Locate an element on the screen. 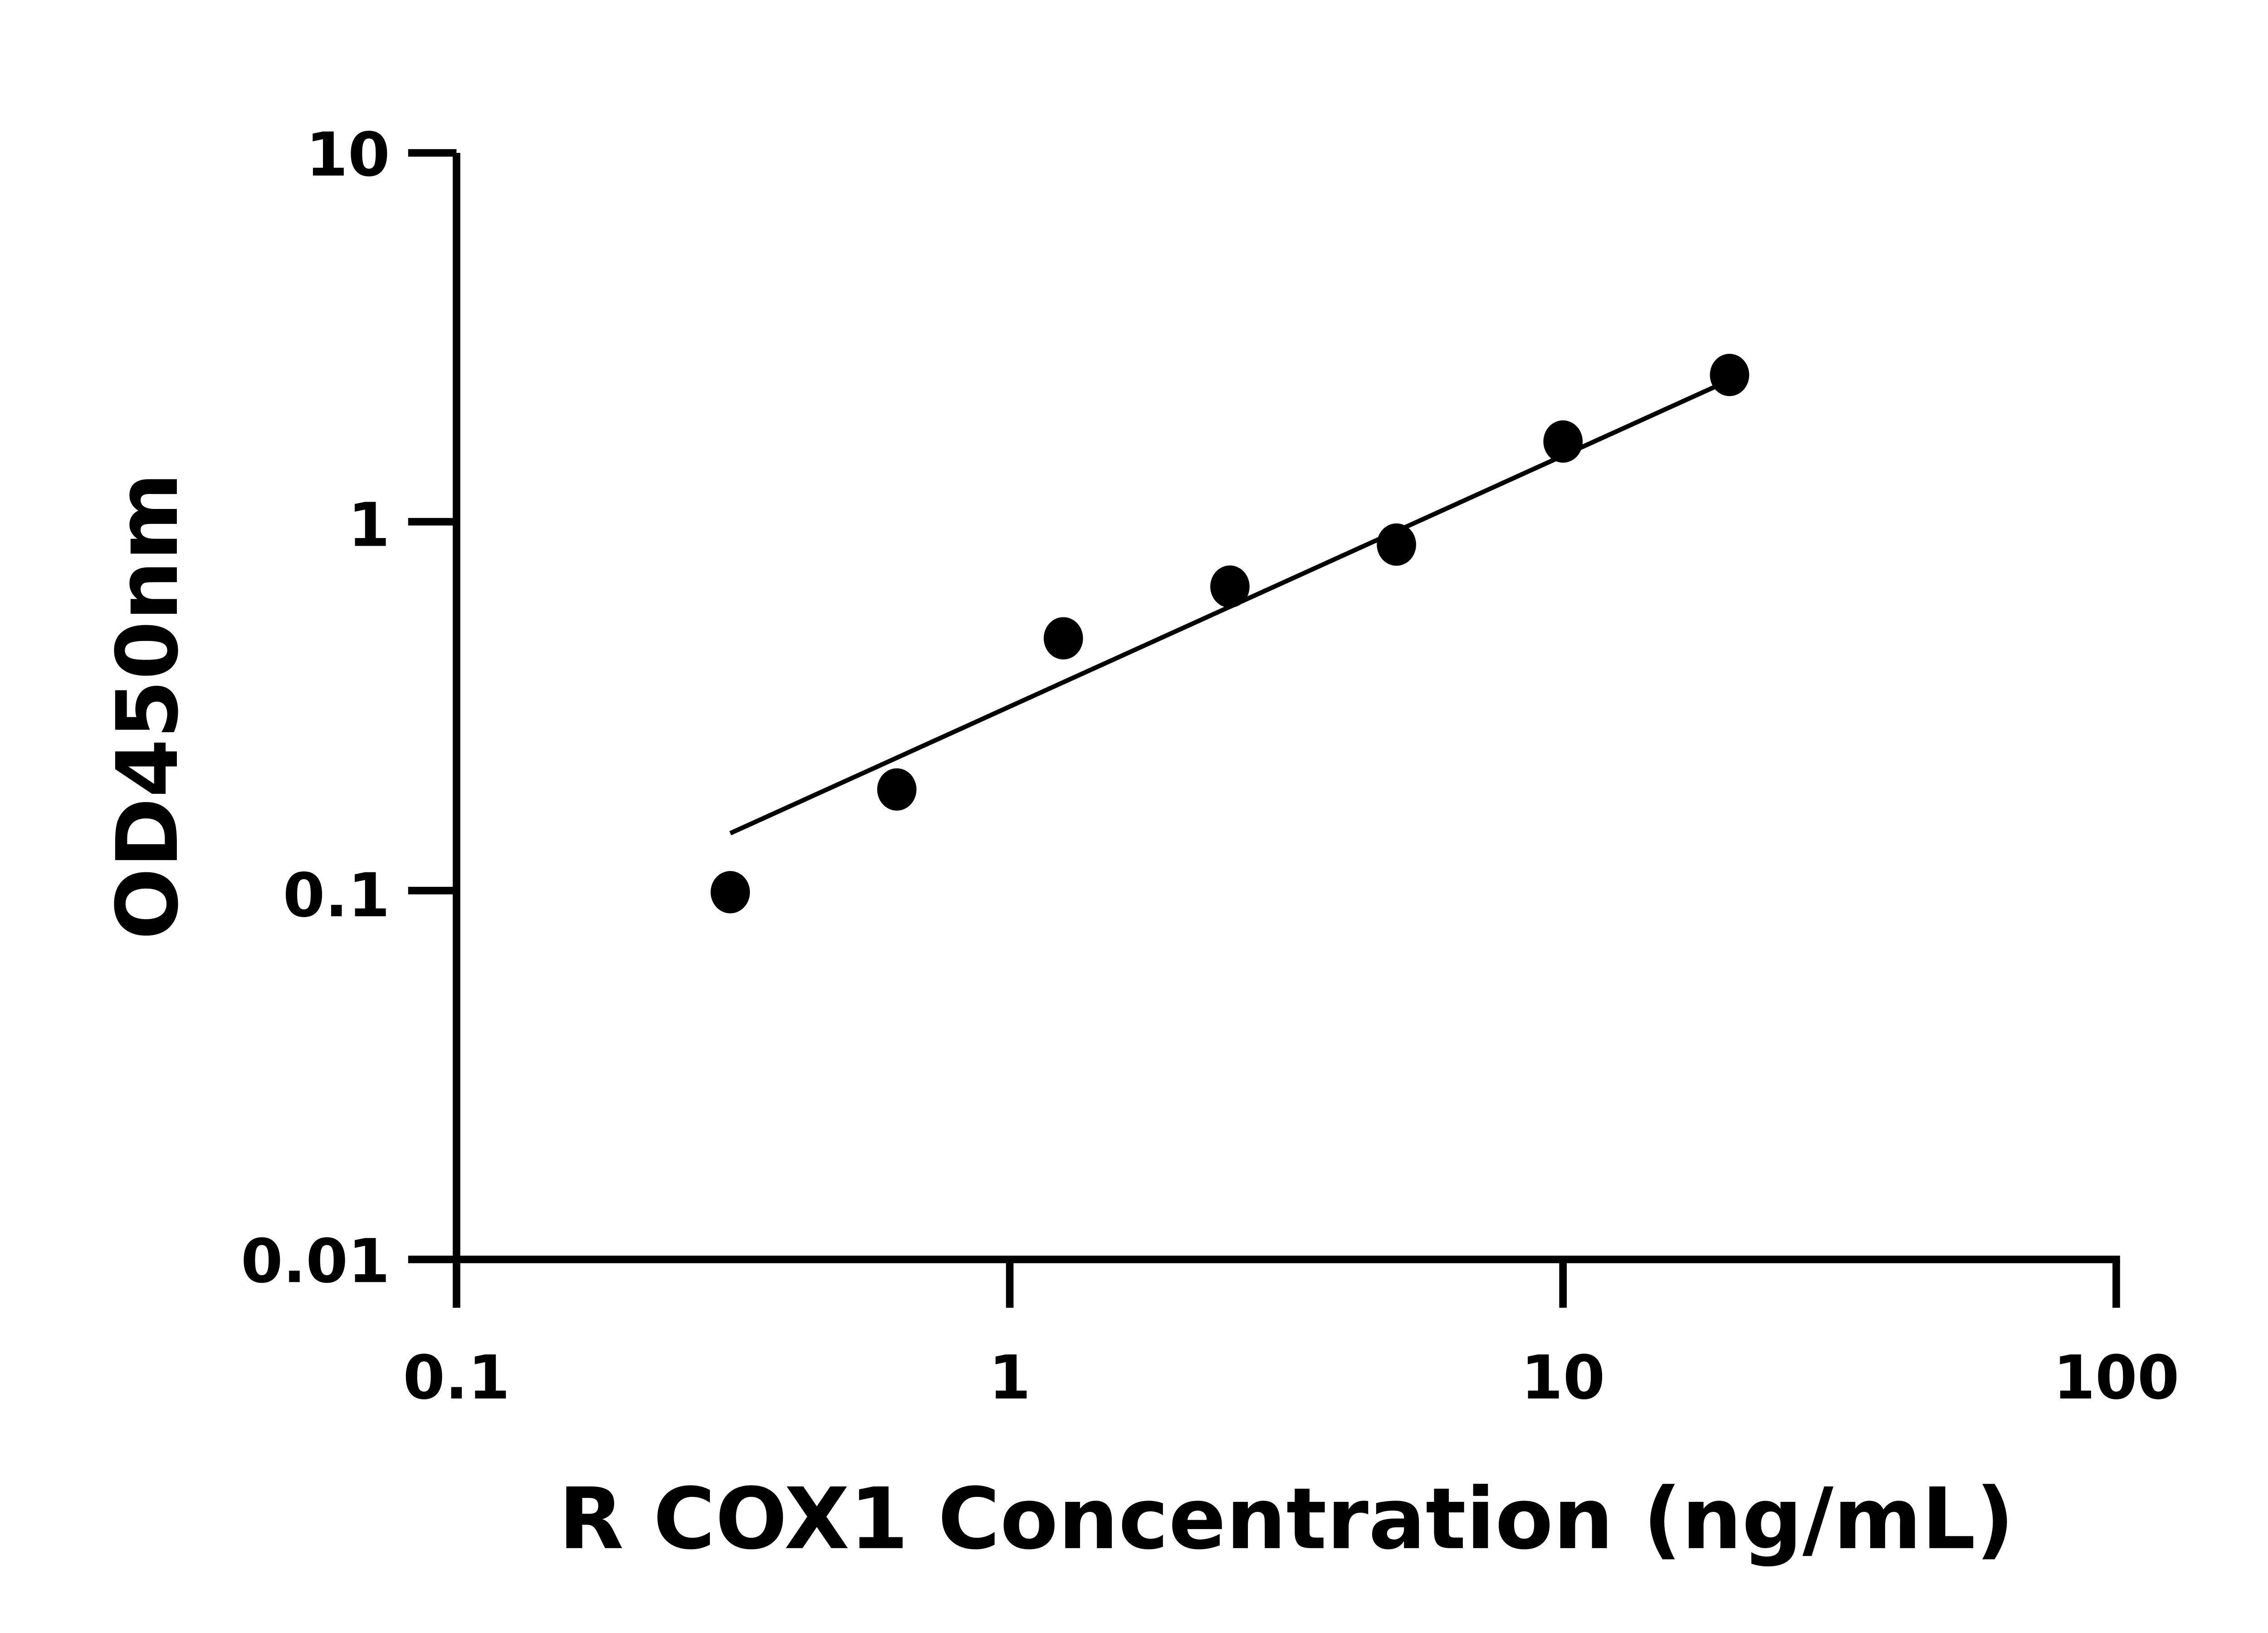 This screenshot has height=1633, width=2268. x-axis-label: R COX1 Concentration (ng/mL) is located at coordinates (1286, 1519).